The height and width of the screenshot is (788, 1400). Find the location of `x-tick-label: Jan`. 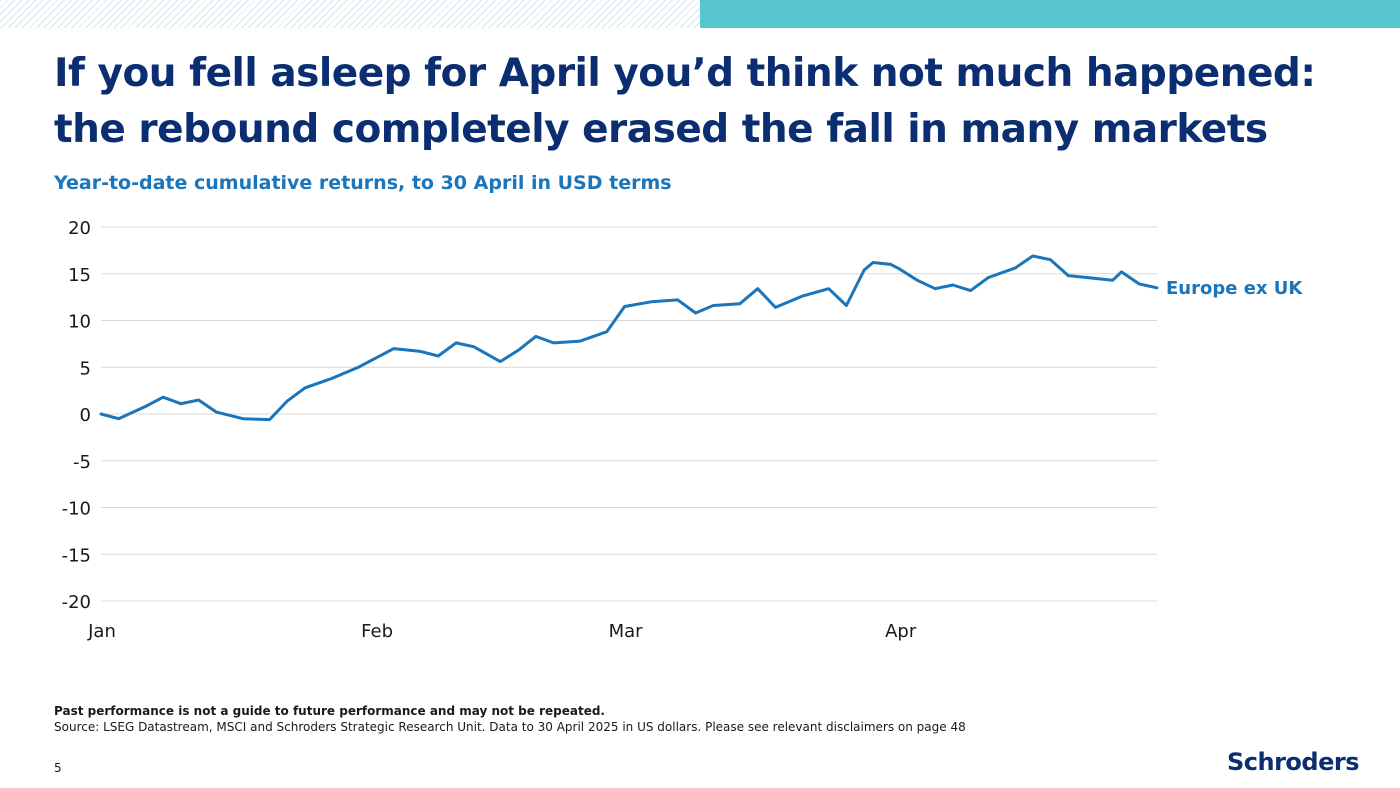

x-tick-label: Jan is located at coordinates (101, 631).